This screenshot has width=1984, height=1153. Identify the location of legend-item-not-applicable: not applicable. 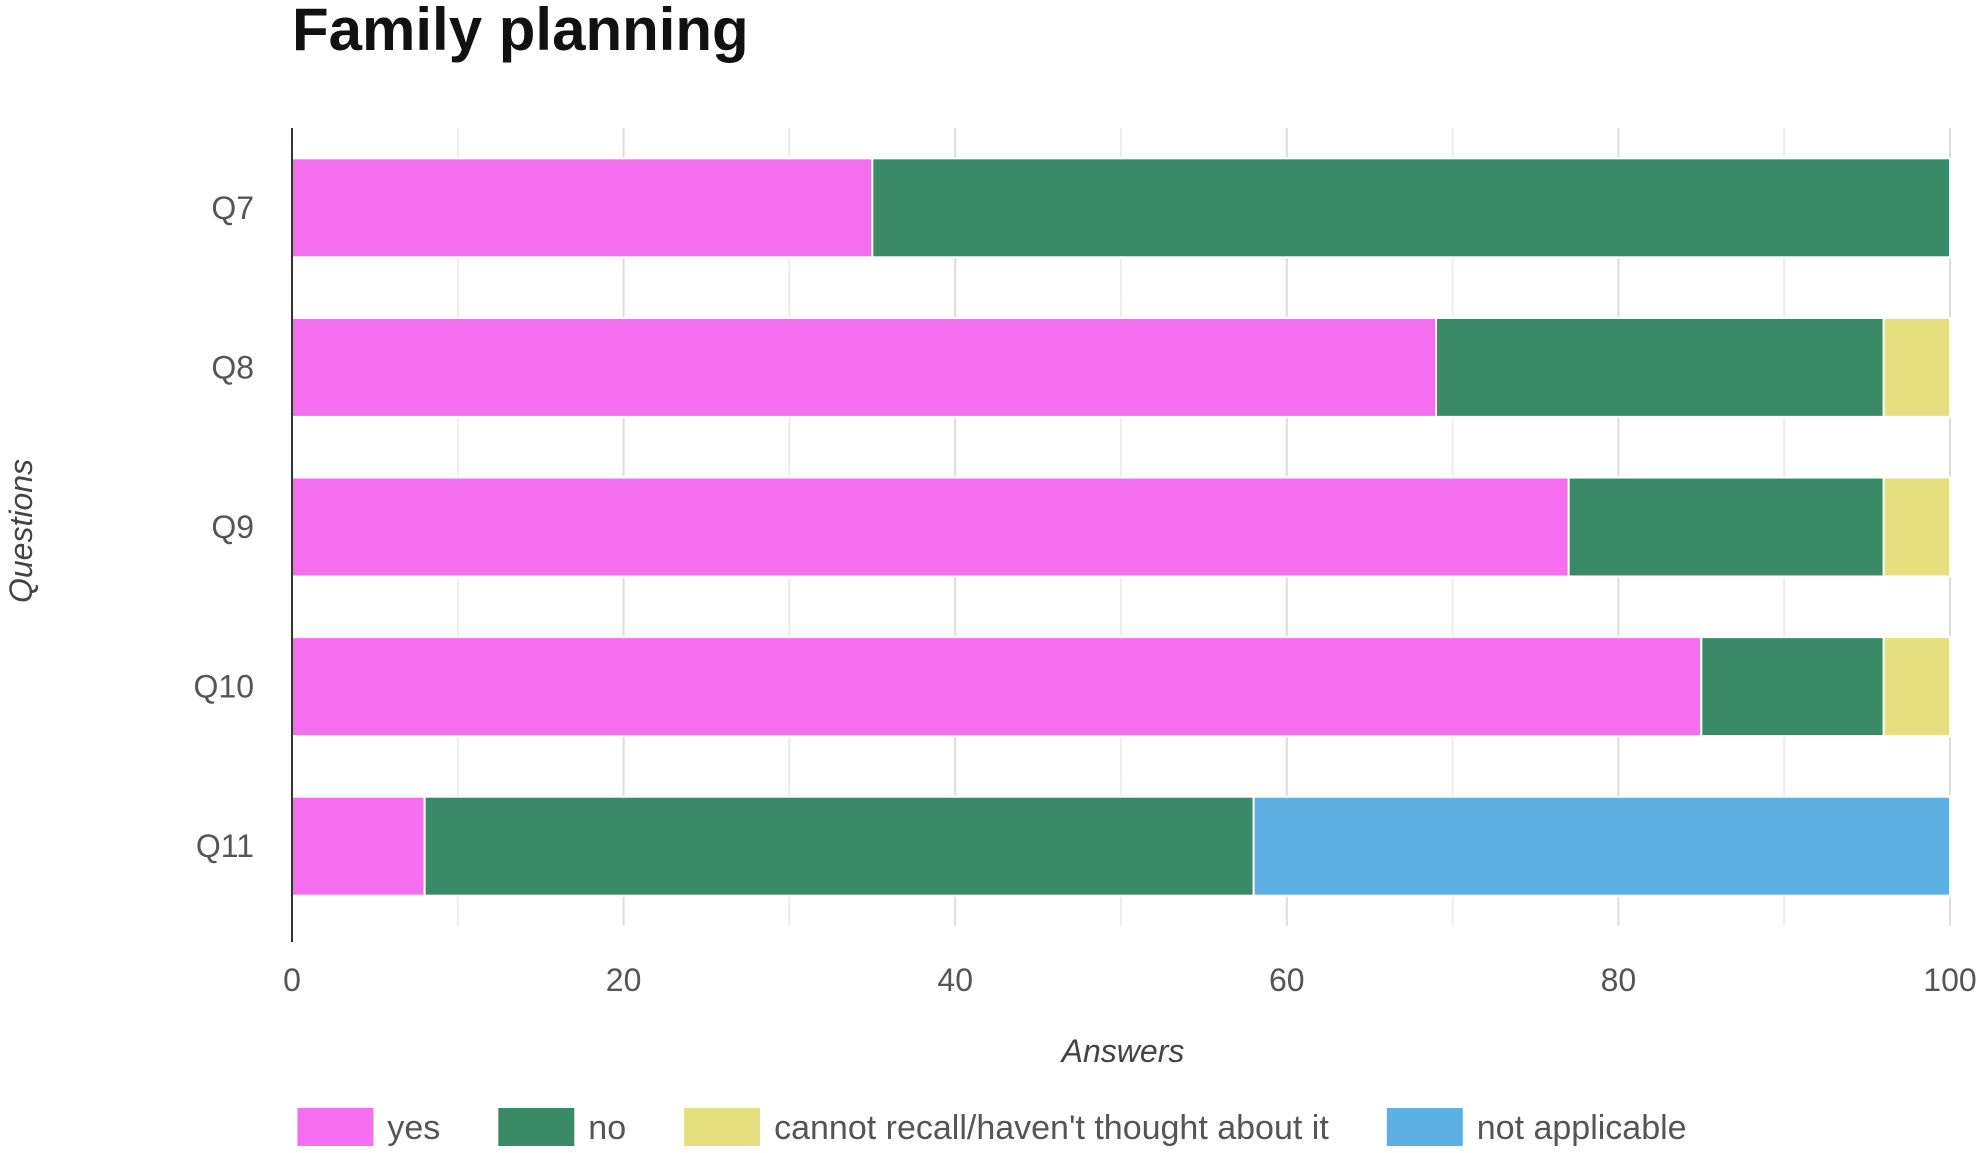
(1536, 1127).